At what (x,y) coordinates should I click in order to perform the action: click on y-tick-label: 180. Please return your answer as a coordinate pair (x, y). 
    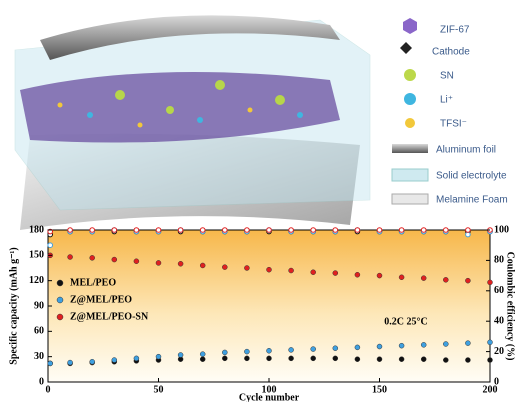
    Looking at the image, I should click on (36, 229).